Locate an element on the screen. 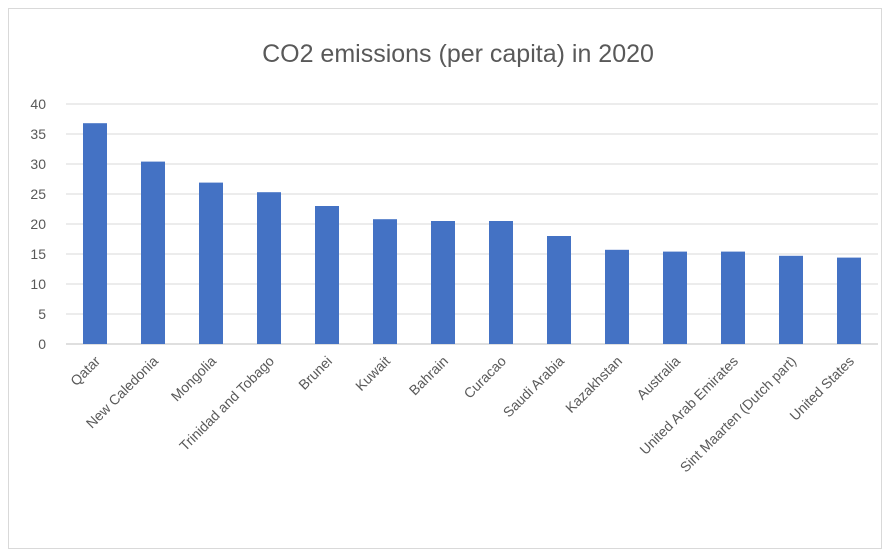  x-category-label: Curacao is located at coordinates (484, 377).